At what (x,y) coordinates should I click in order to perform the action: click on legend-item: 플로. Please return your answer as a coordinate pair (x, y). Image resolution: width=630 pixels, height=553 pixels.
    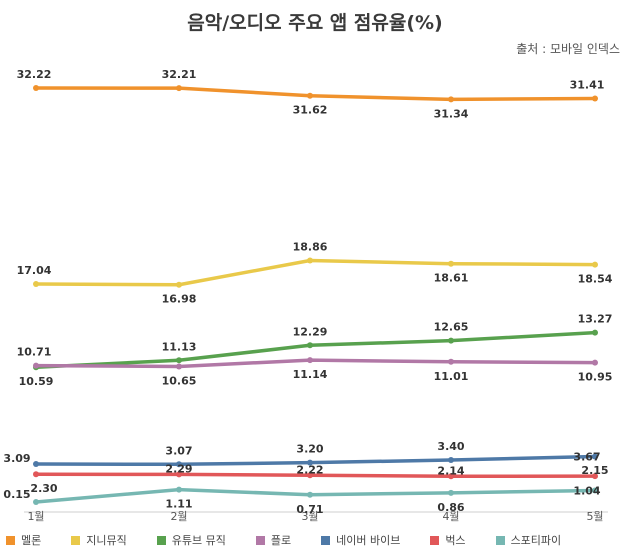
    Looking at the image, I should click on (273, 540).